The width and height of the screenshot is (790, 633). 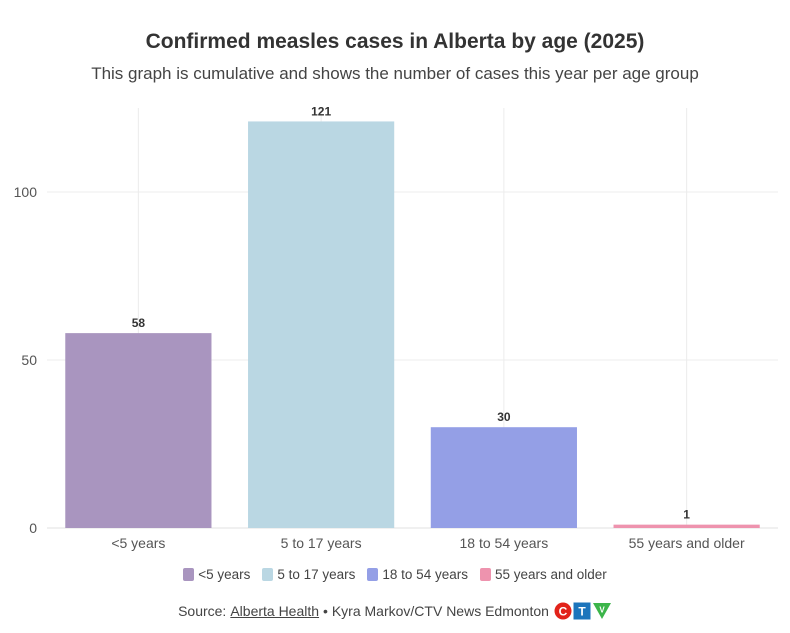 What do you see at coordinates (316, 574) in the screenshot?
I see `legend-label: 5 to 17 years` at bounding box center [316, 574].